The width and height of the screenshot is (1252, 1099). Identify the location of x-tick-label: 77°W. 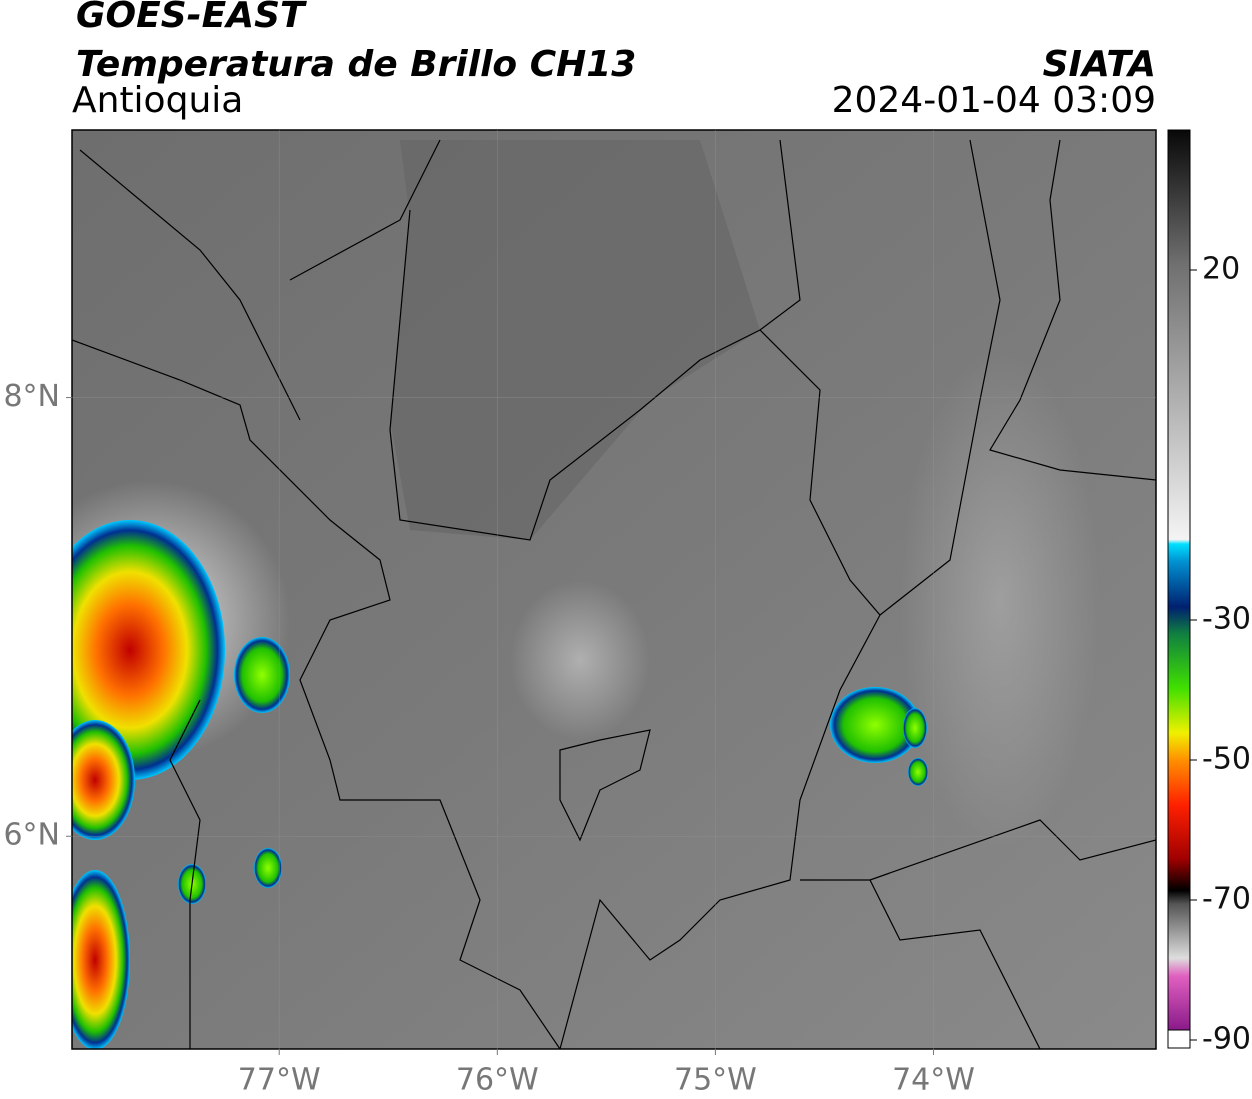
(279, 1080).